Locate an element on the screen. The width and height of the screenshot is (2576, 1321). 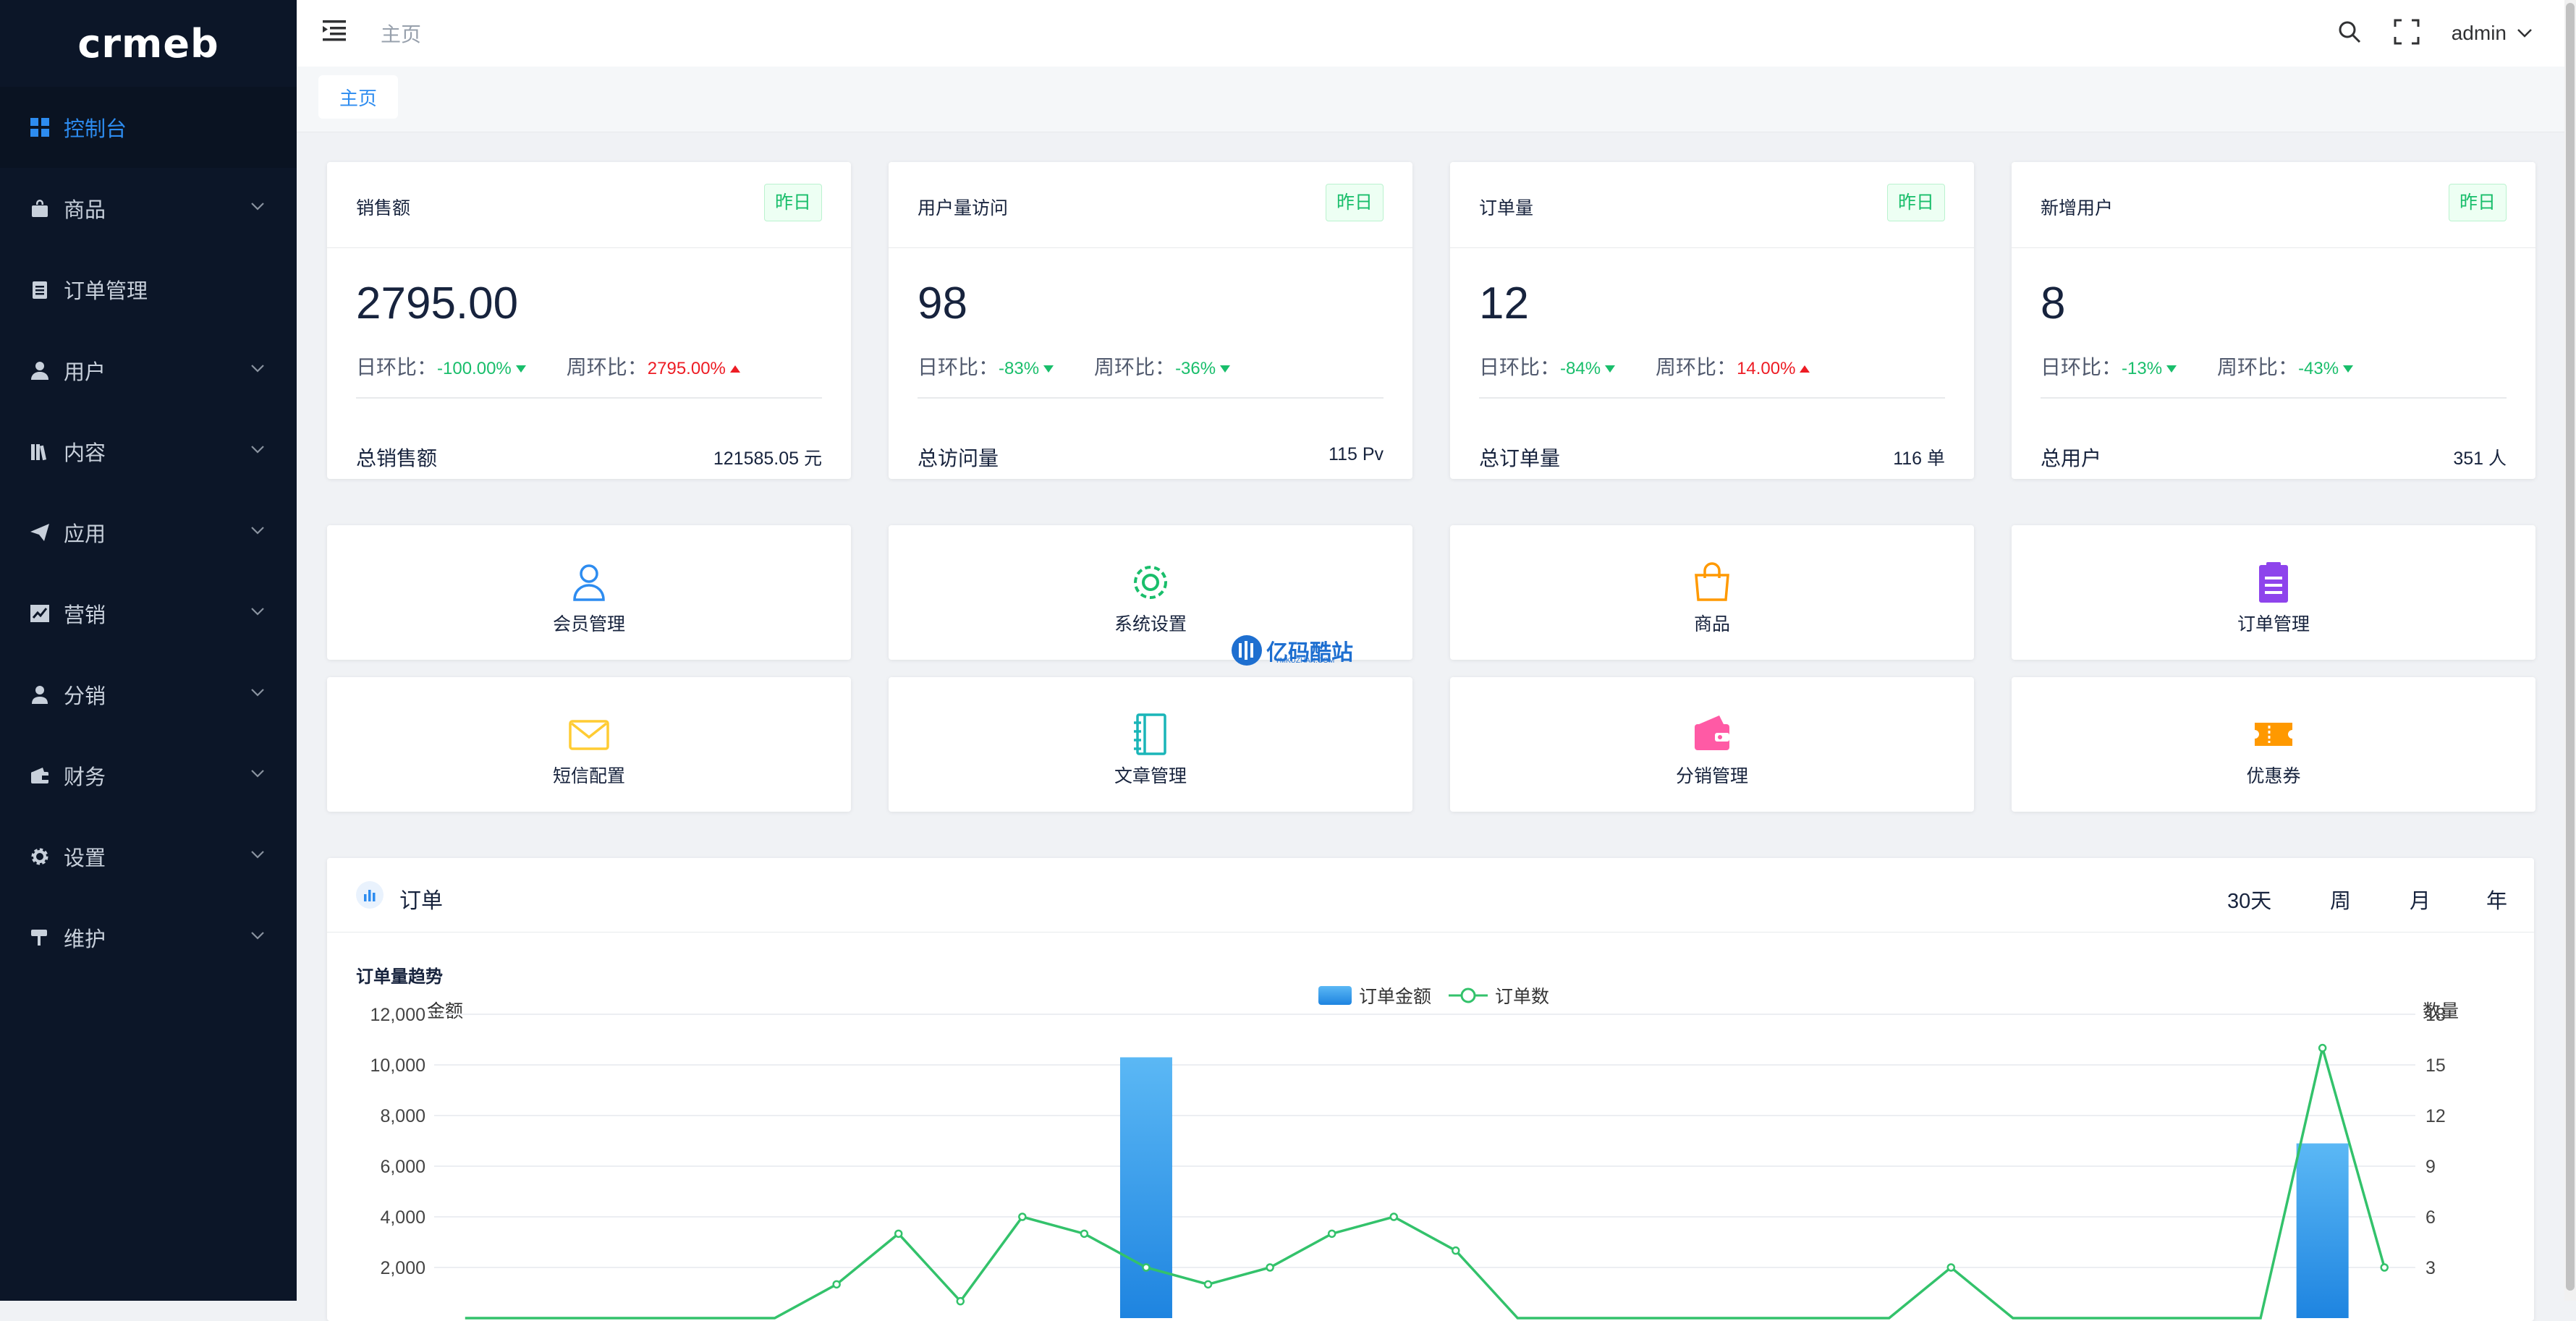
trend-chart-icon is located at coordinates (40, 614).